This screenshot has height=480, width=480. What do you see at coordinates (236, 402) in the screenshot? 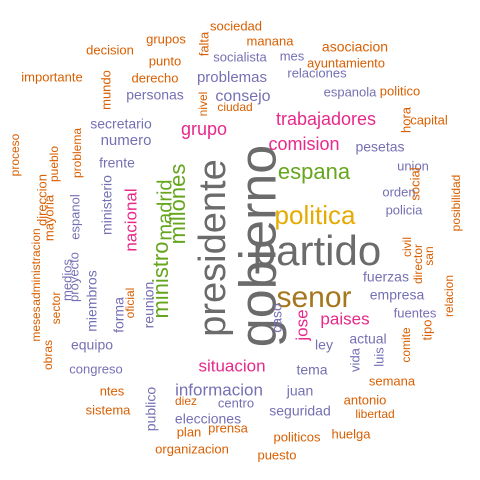
I see `word-centro: centro` at bounding box center [236, 402].